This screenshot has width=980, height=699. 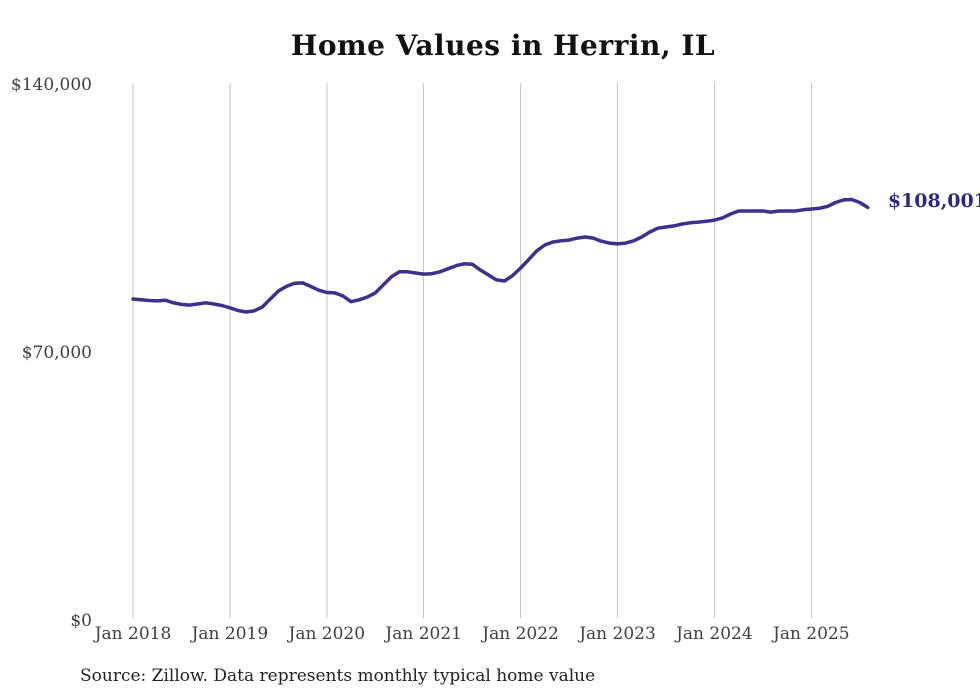 What do you see at coordinates (811, 634) in the screenshot?
I see `x-axis-tick-label: Jan 2025` at bounding box center [811, 634].